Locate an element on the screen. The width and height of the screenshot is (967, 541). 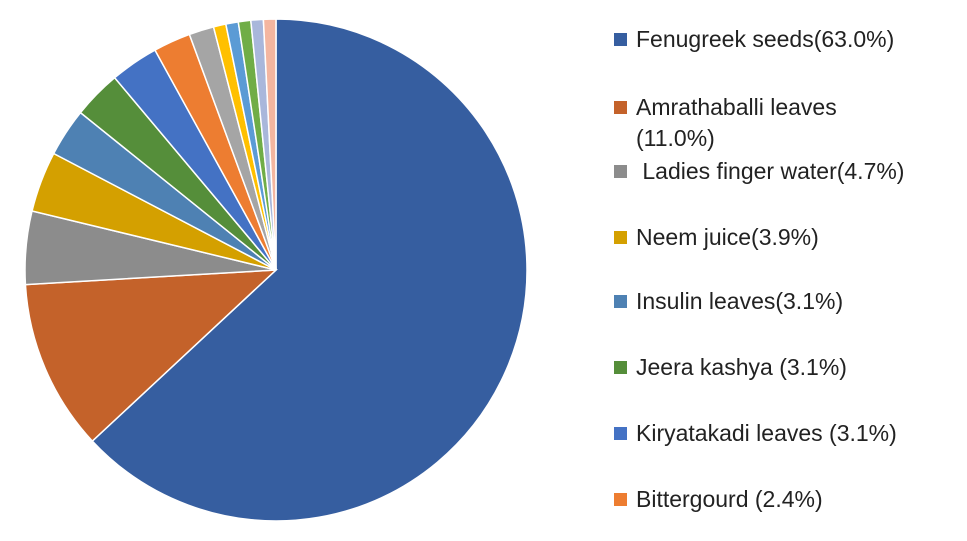
legend-item: Fenugreek seeds(63.0%) is located at coordinates (785, 39).